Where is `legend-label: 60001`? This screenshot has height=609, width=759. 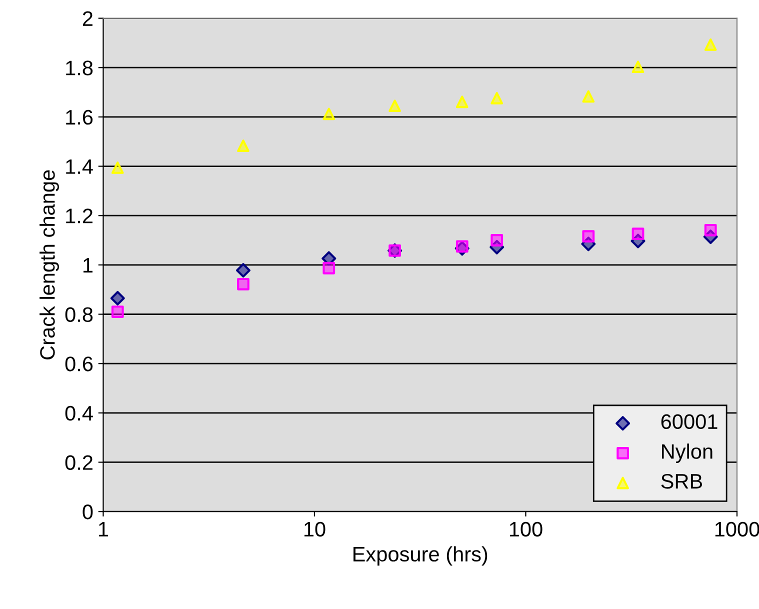 legend-label: 60001 is located at coordinates (689, 422).